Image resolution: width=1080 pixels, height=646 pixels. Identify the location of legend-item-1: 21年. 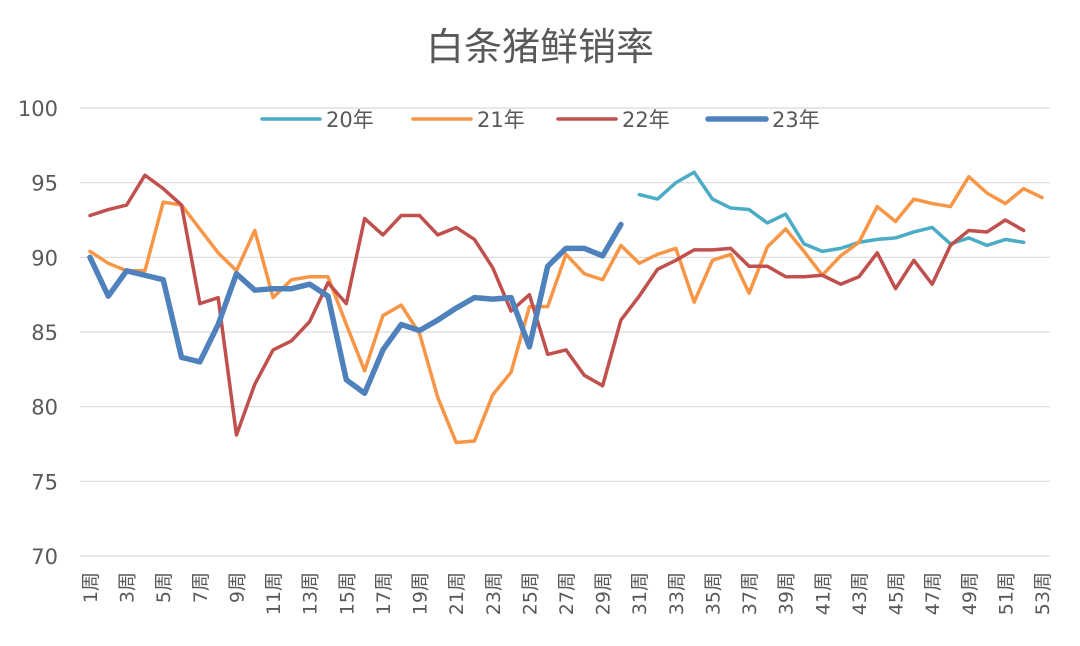
(468, 120).